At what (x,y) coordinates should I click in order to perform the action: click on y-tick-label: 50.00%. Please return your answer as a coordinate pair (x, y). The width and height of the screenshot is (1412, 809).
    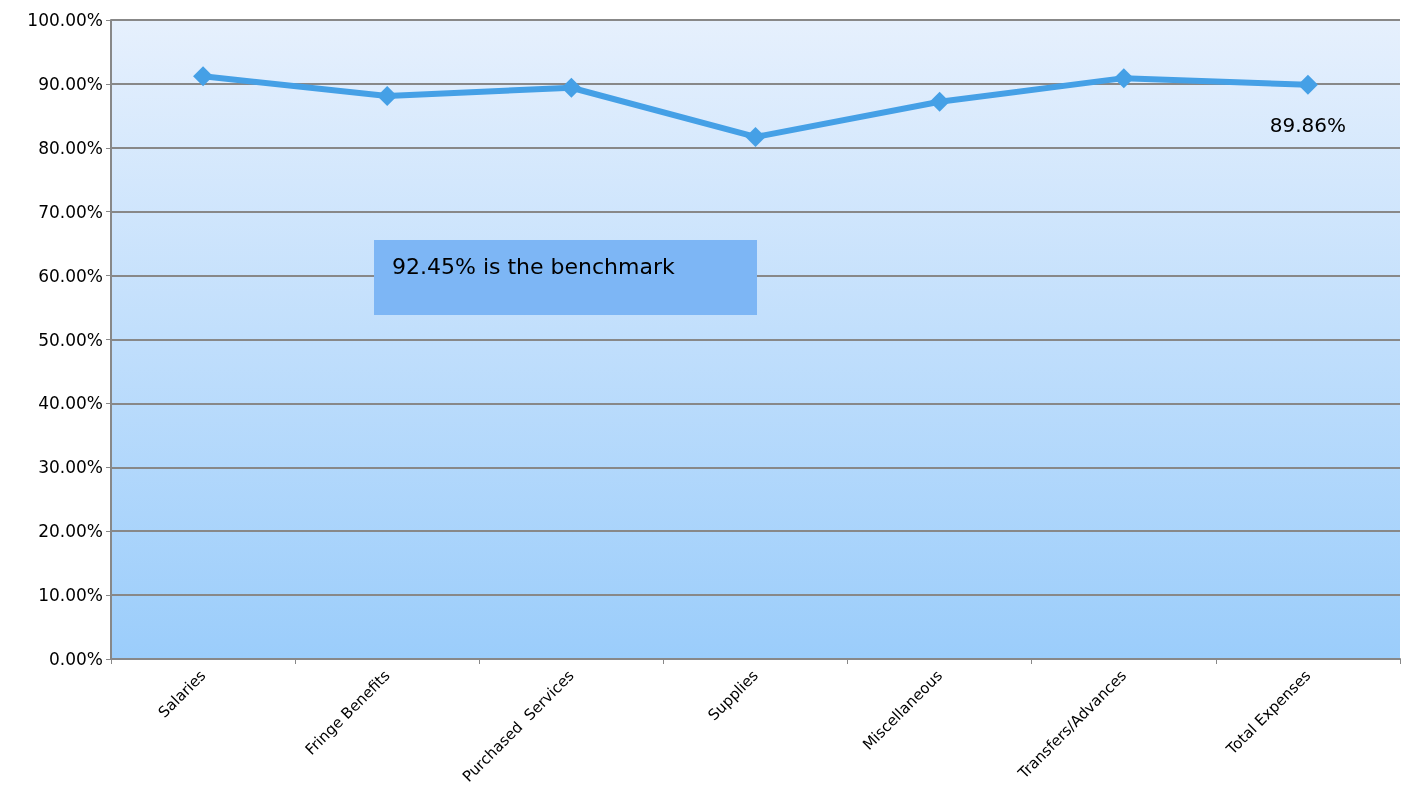
    Looking at the image, I should click on (70, 339).